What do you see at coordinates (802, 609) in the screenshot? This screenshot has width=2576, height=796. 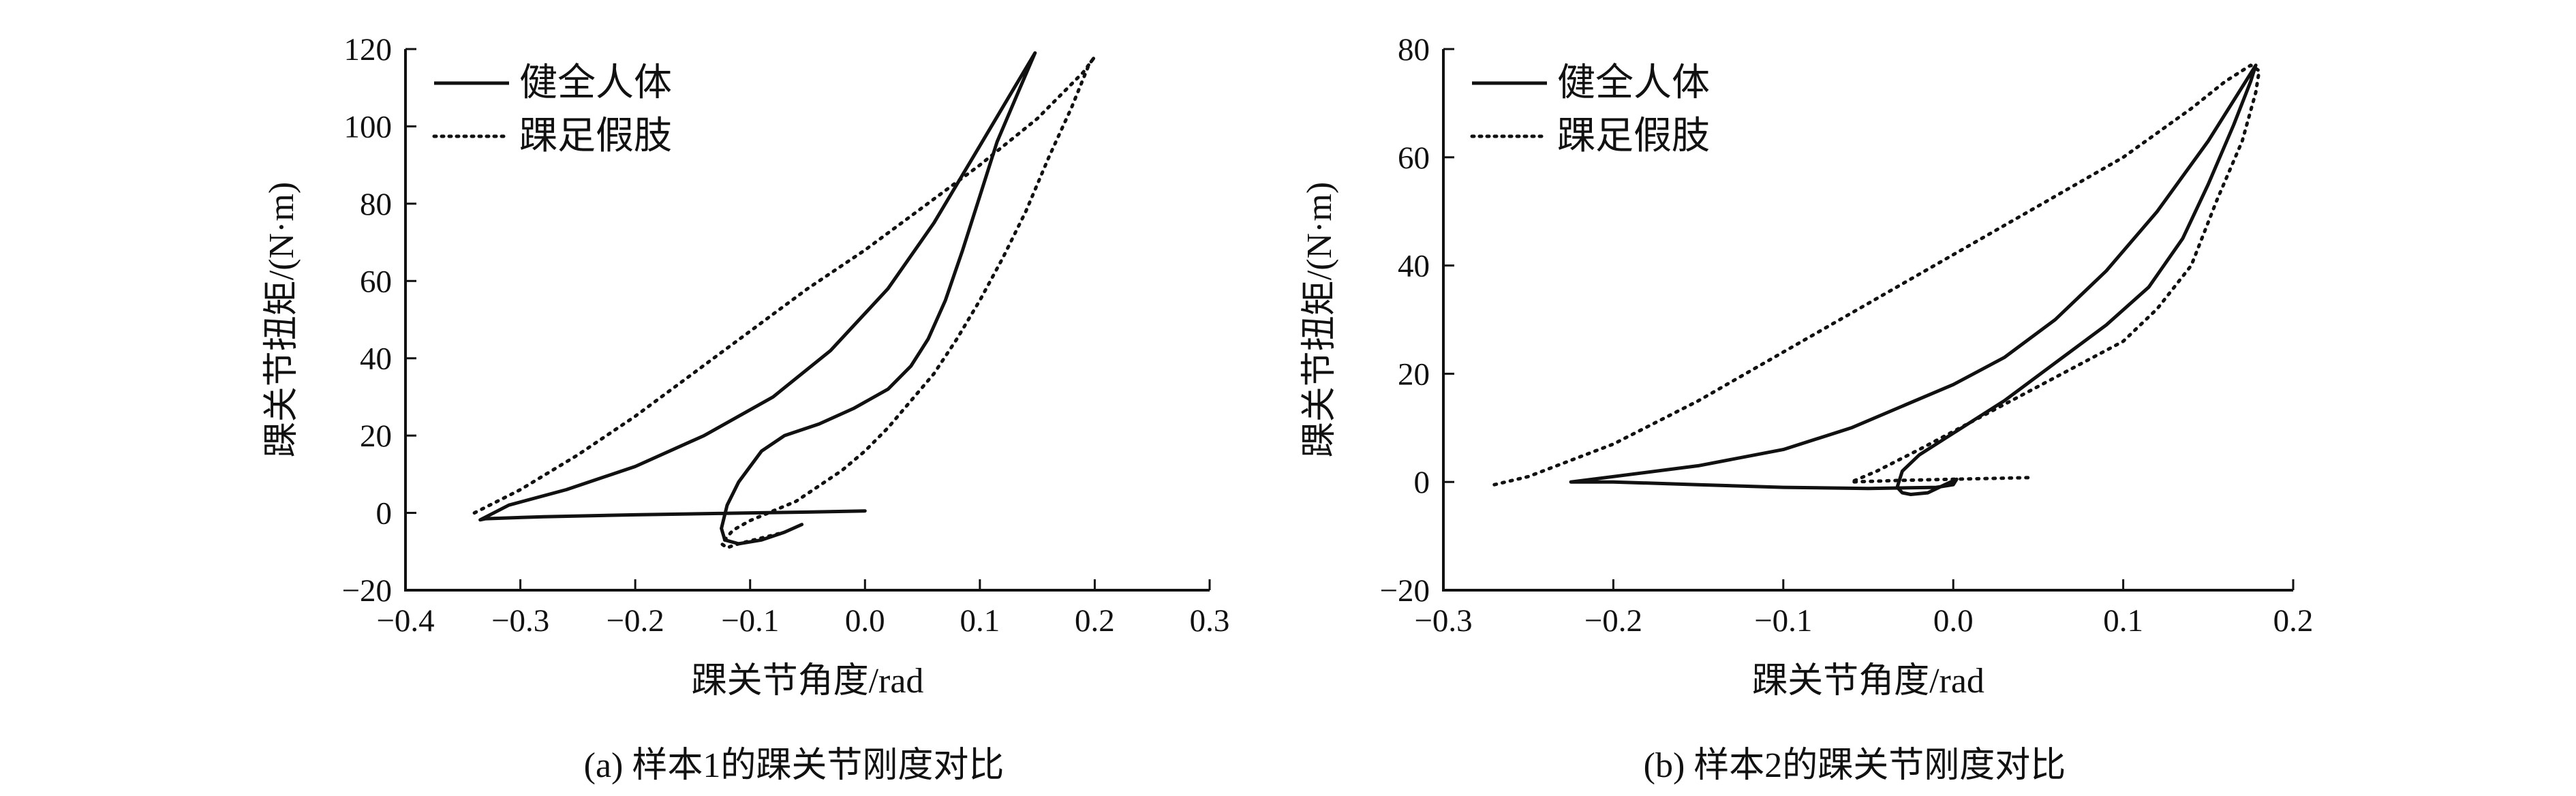 I see `panel-a-x-ticks: −0.4 −0.3 −0.2 −0.1 0.0 0.1 0.2 0.3` at bounding box center [802, 609].